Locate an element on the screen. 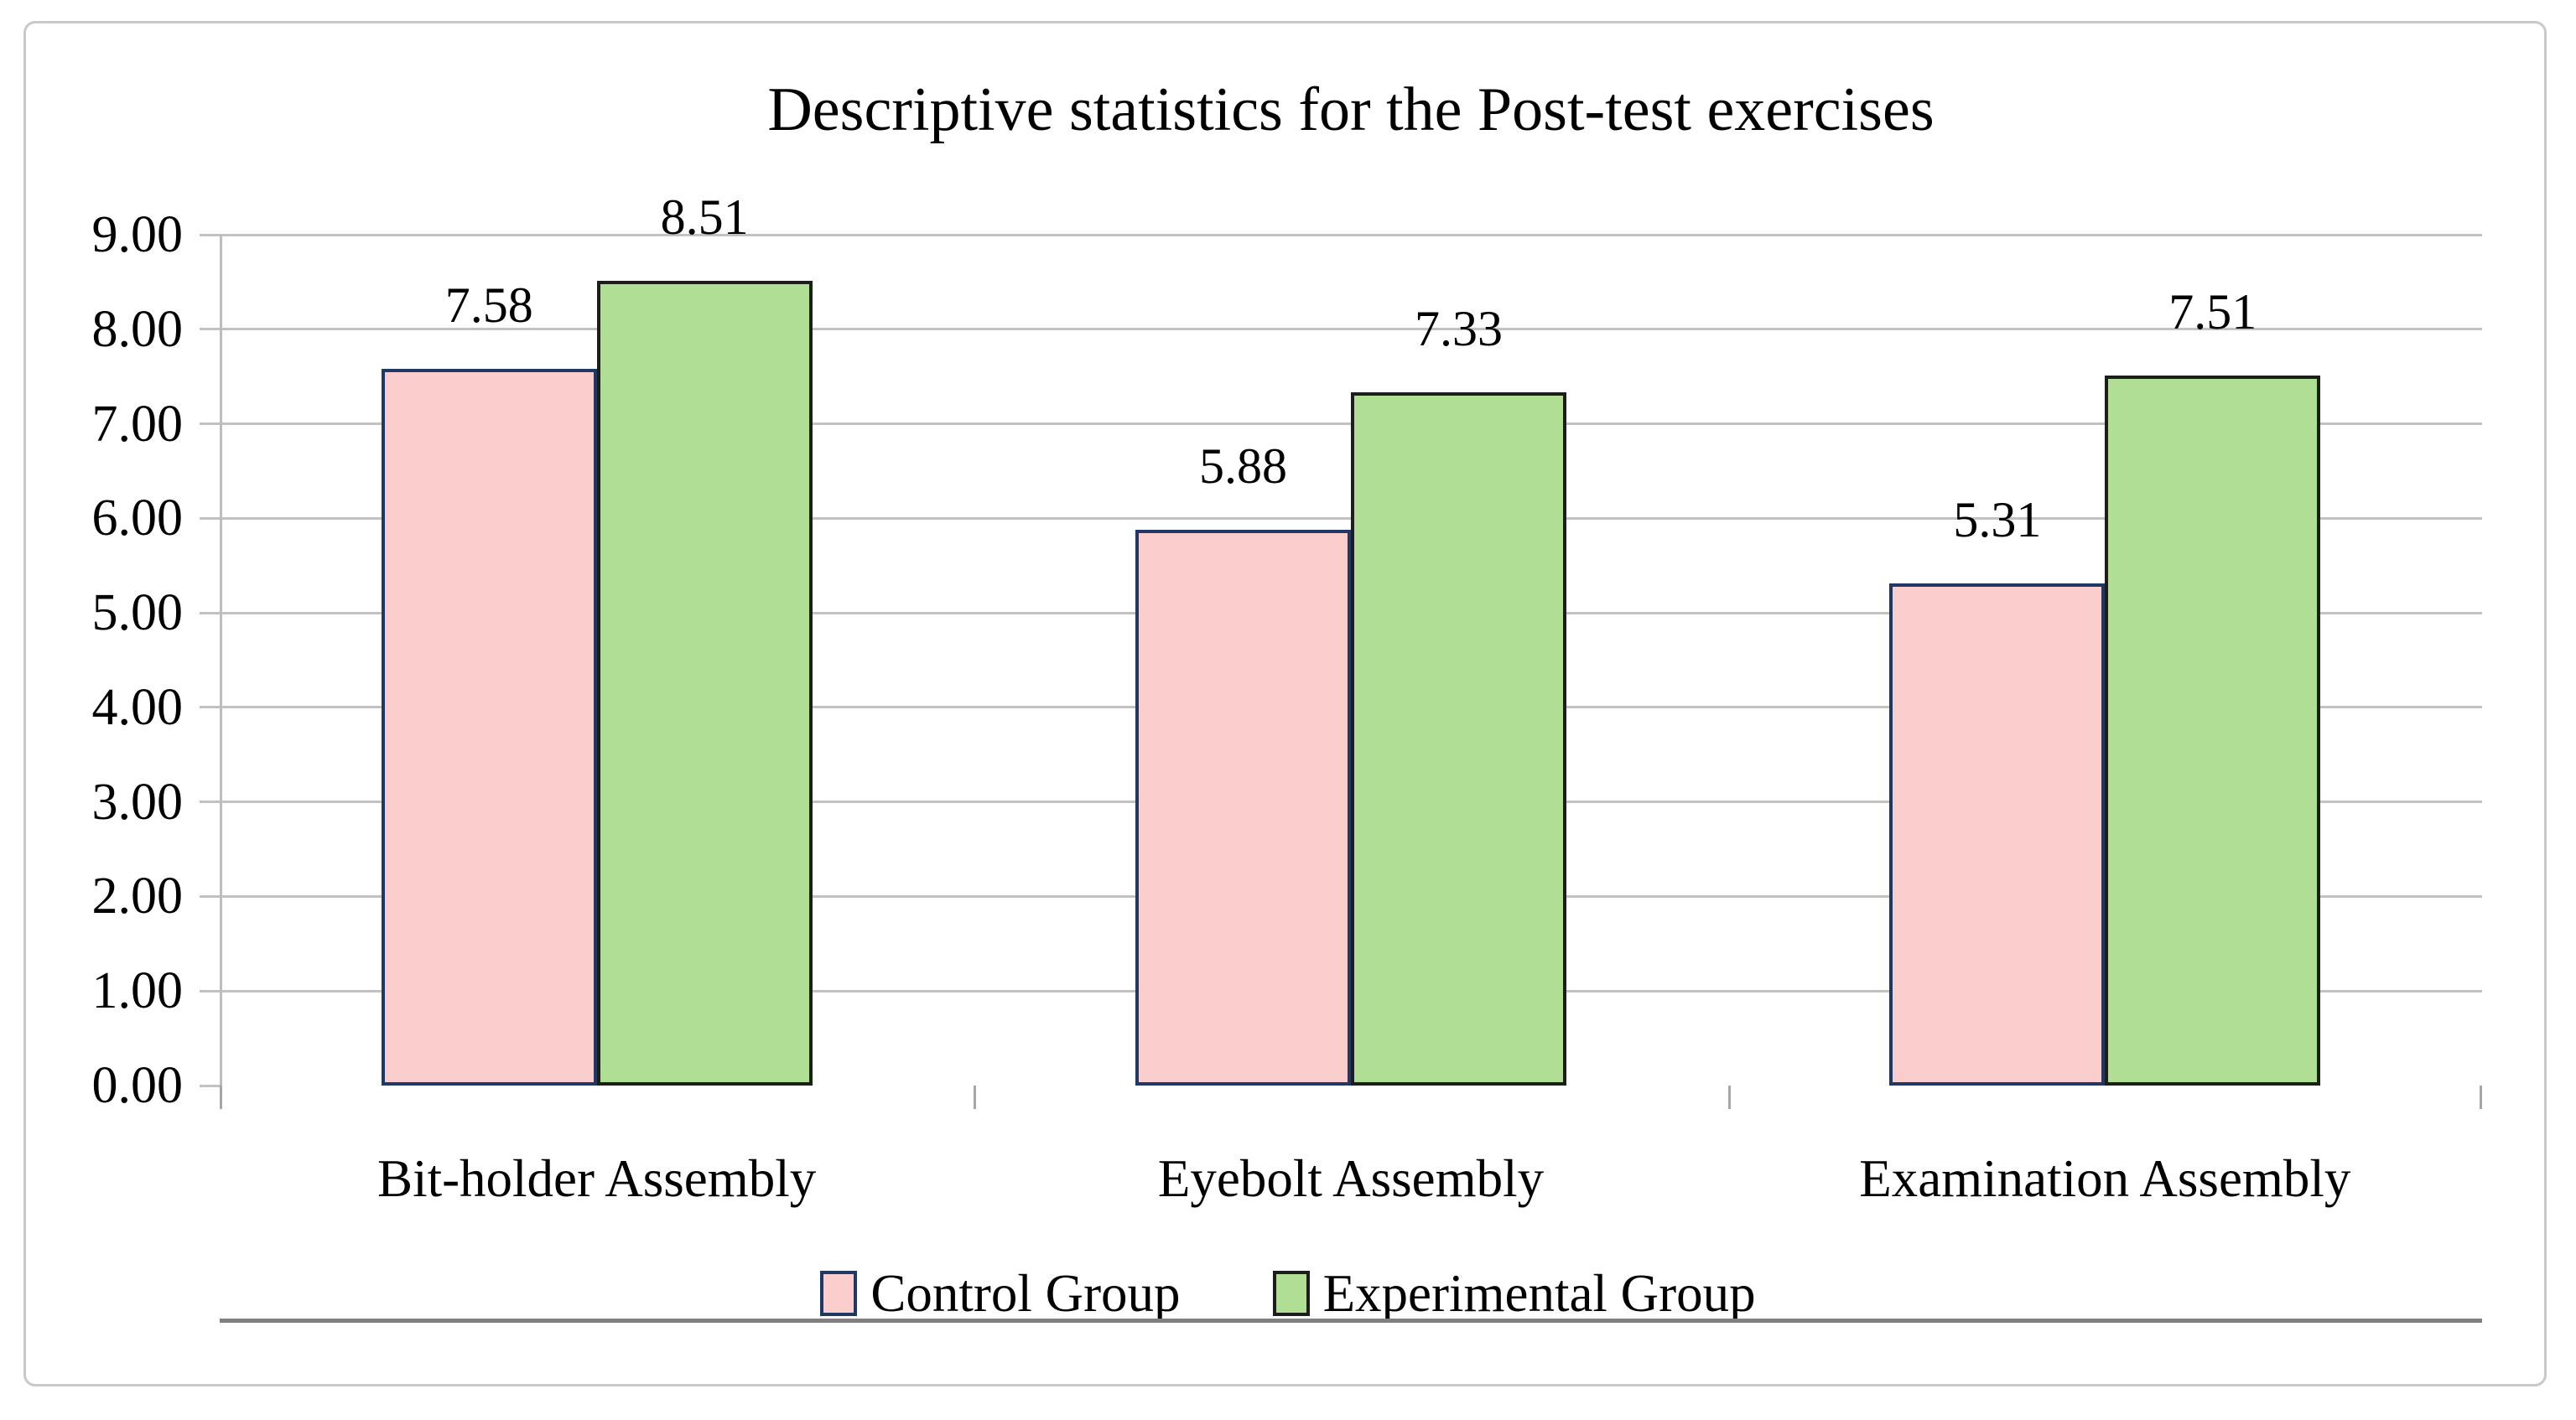  y-axis-tick-label: 1.00 is located at coordinates (137, 991).